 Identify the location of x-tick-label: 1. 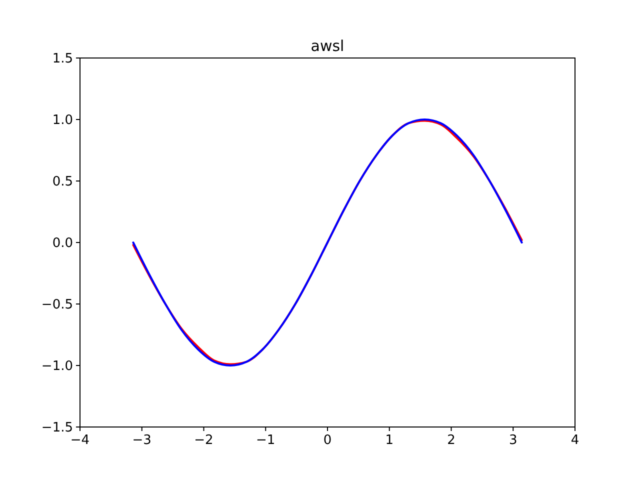
(389, 440).